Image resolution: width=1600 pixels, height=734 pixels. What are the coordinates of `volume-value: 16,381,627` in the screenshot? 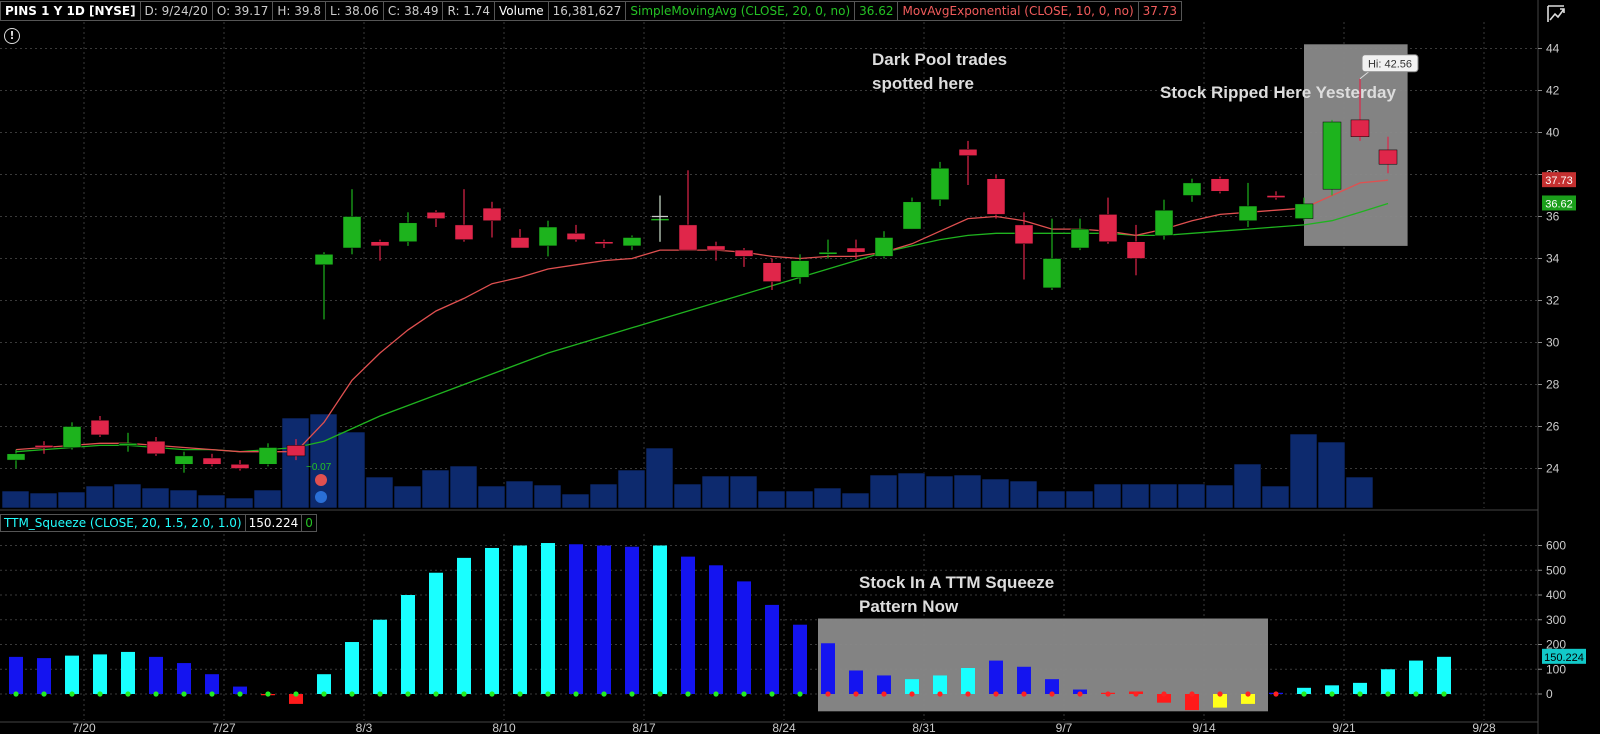 It's located at (587, 11).